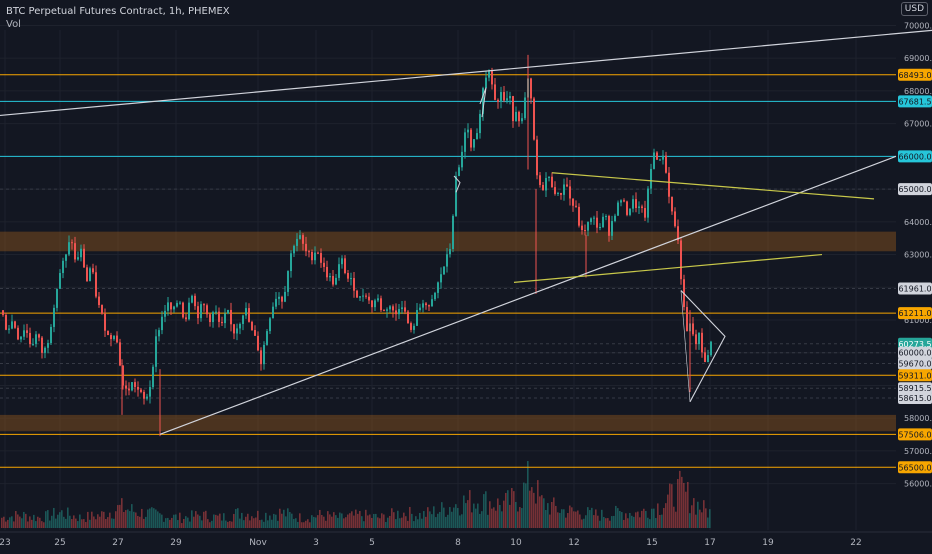  Describe the element at coordinates (768, 543) in the screenshot. I see `x-tick-label: 19` at that location.